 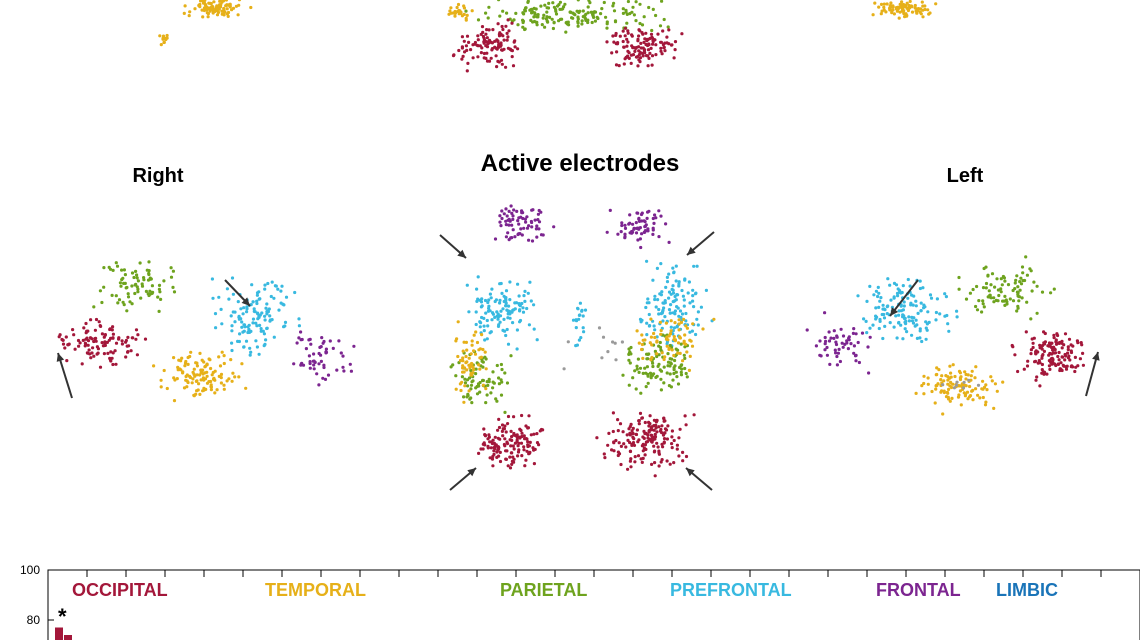 What do you see at coordinates (1006, 288) in the screenshot?
I see `left-view-parietal` at bounding box center [1006, 288].